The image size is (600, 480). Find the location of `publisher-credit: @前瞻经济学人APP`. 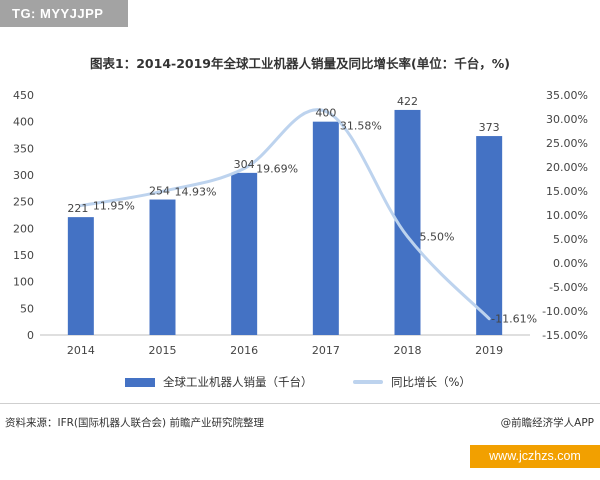

publisher-credit: @前瞻经济学人APP is located at coordinates (547, 423).